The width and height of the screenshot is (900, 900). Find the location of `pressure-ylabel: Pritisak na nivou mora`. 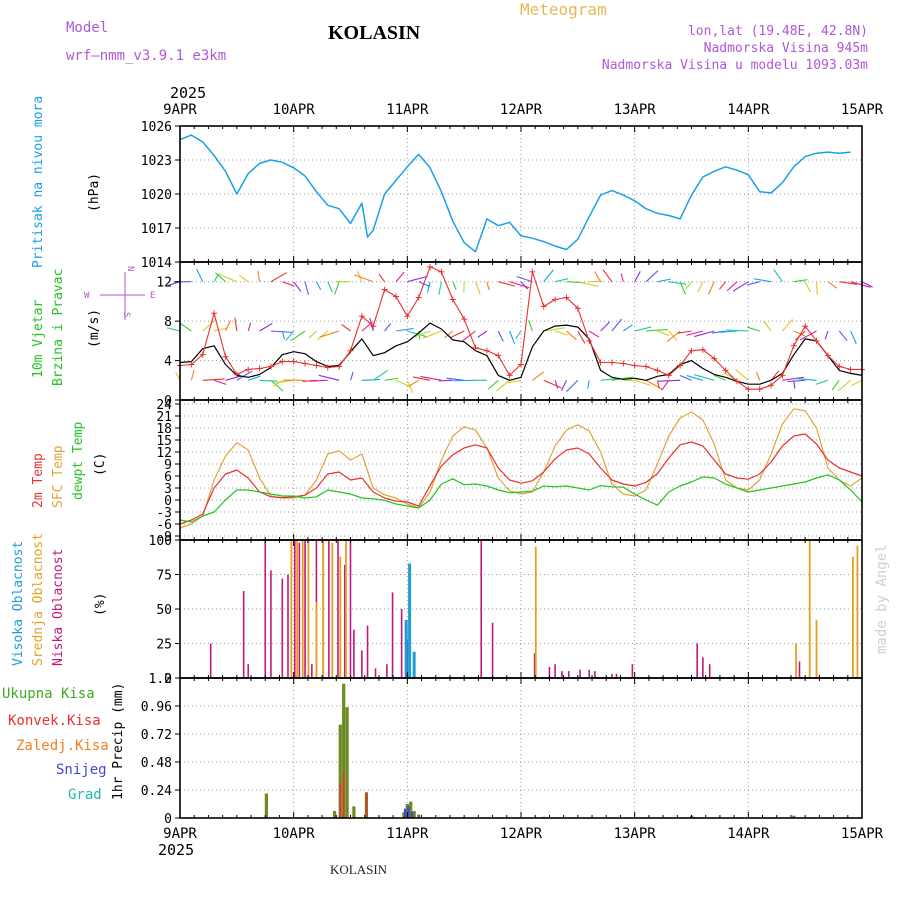

pressure-ylabel: Pritisak na nivou mora is located at coordinates (38, 182).